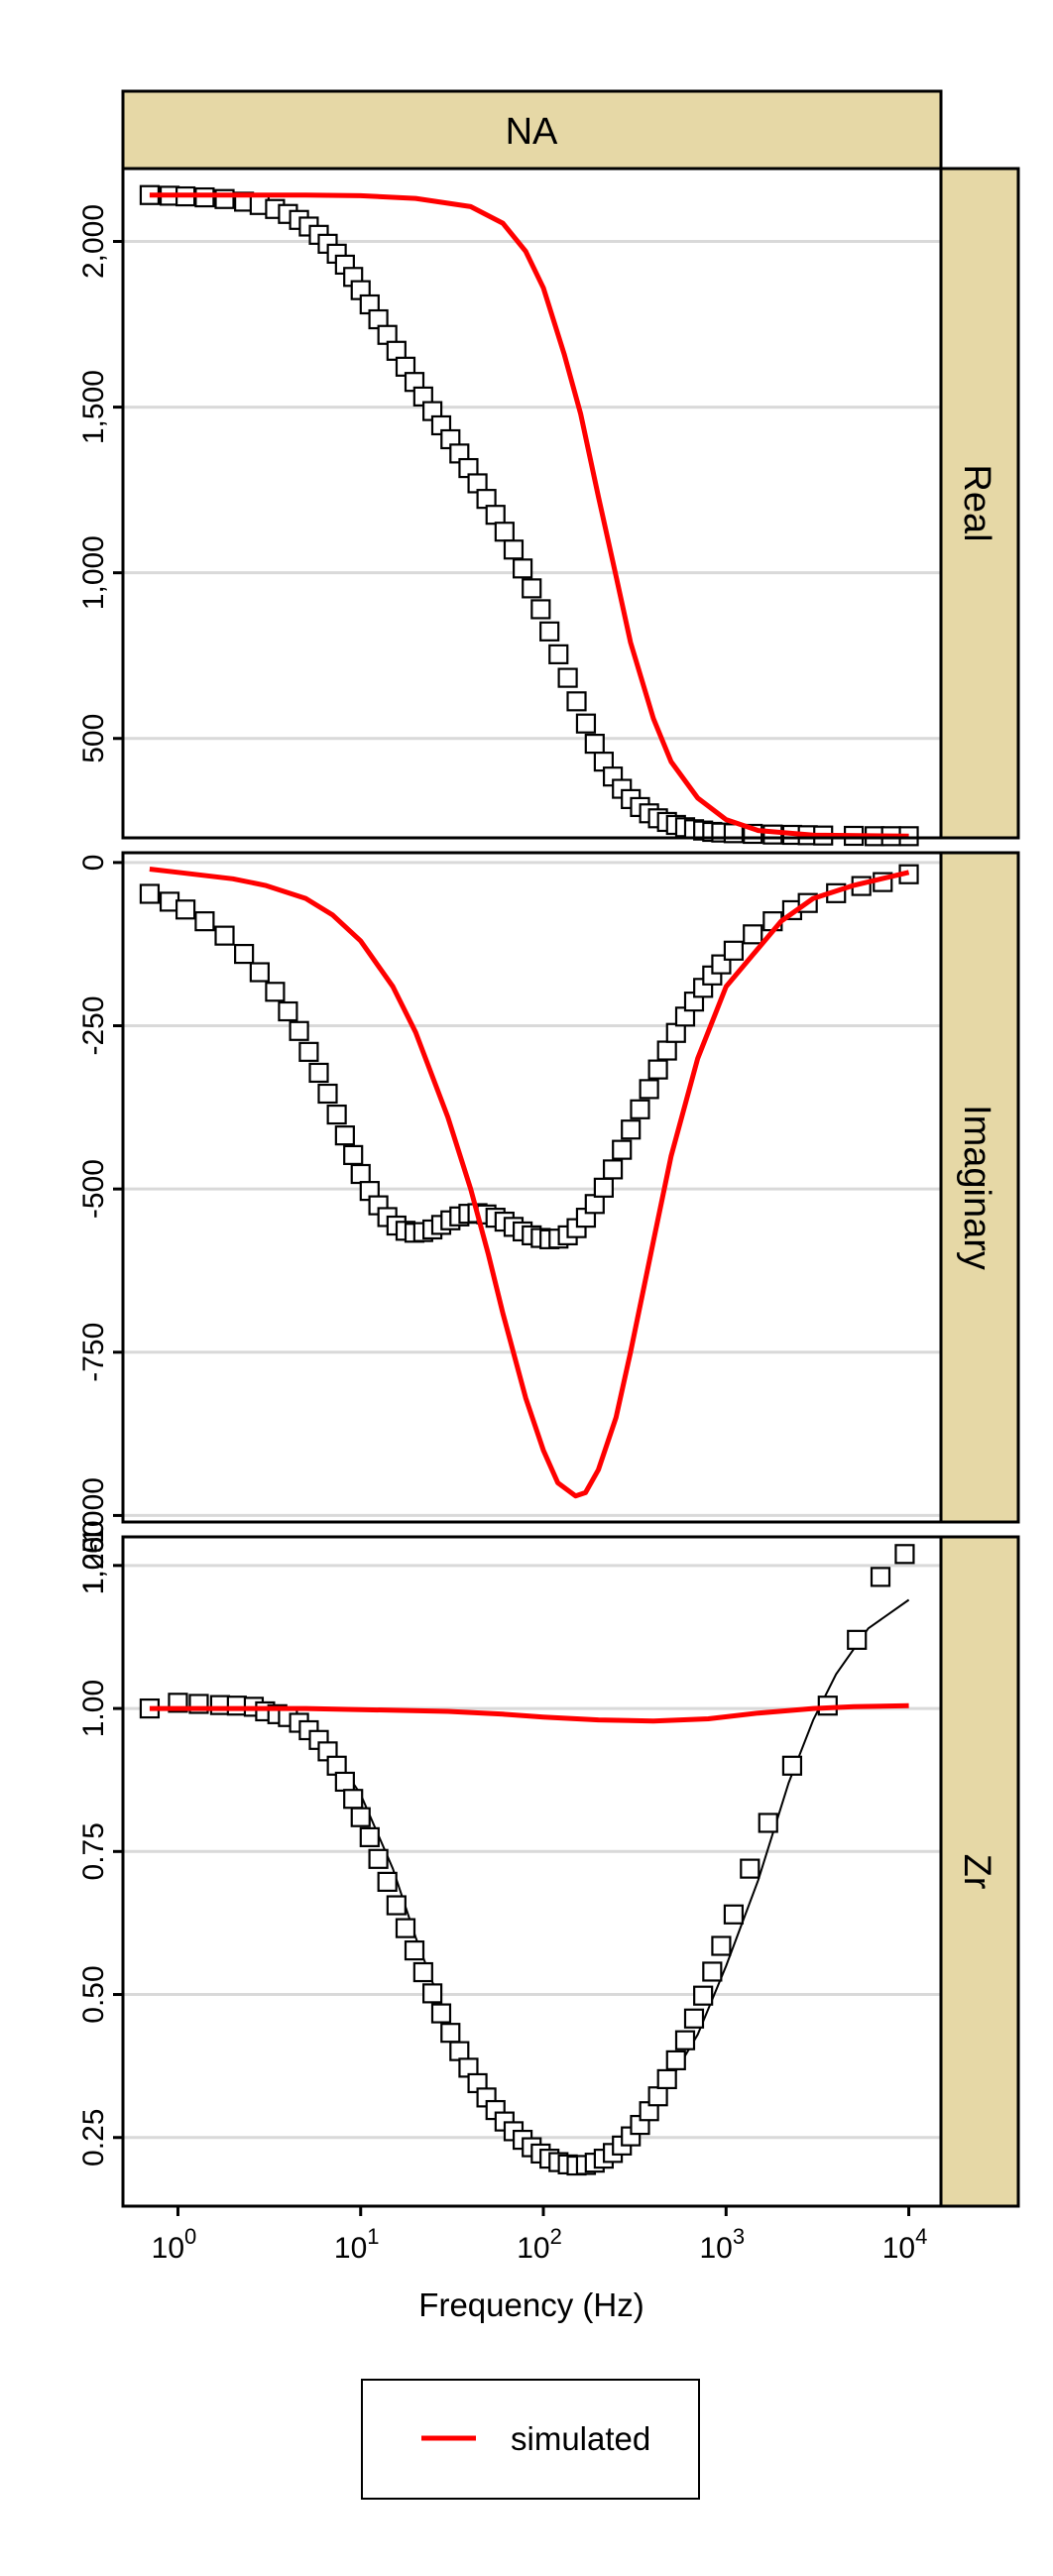 This screenshot has height=2576, width=1053. What do you see at coordinates (93, 407) in the screenshot?
I see `y-tick-label: 1,500` at bounding box center [93, 407].